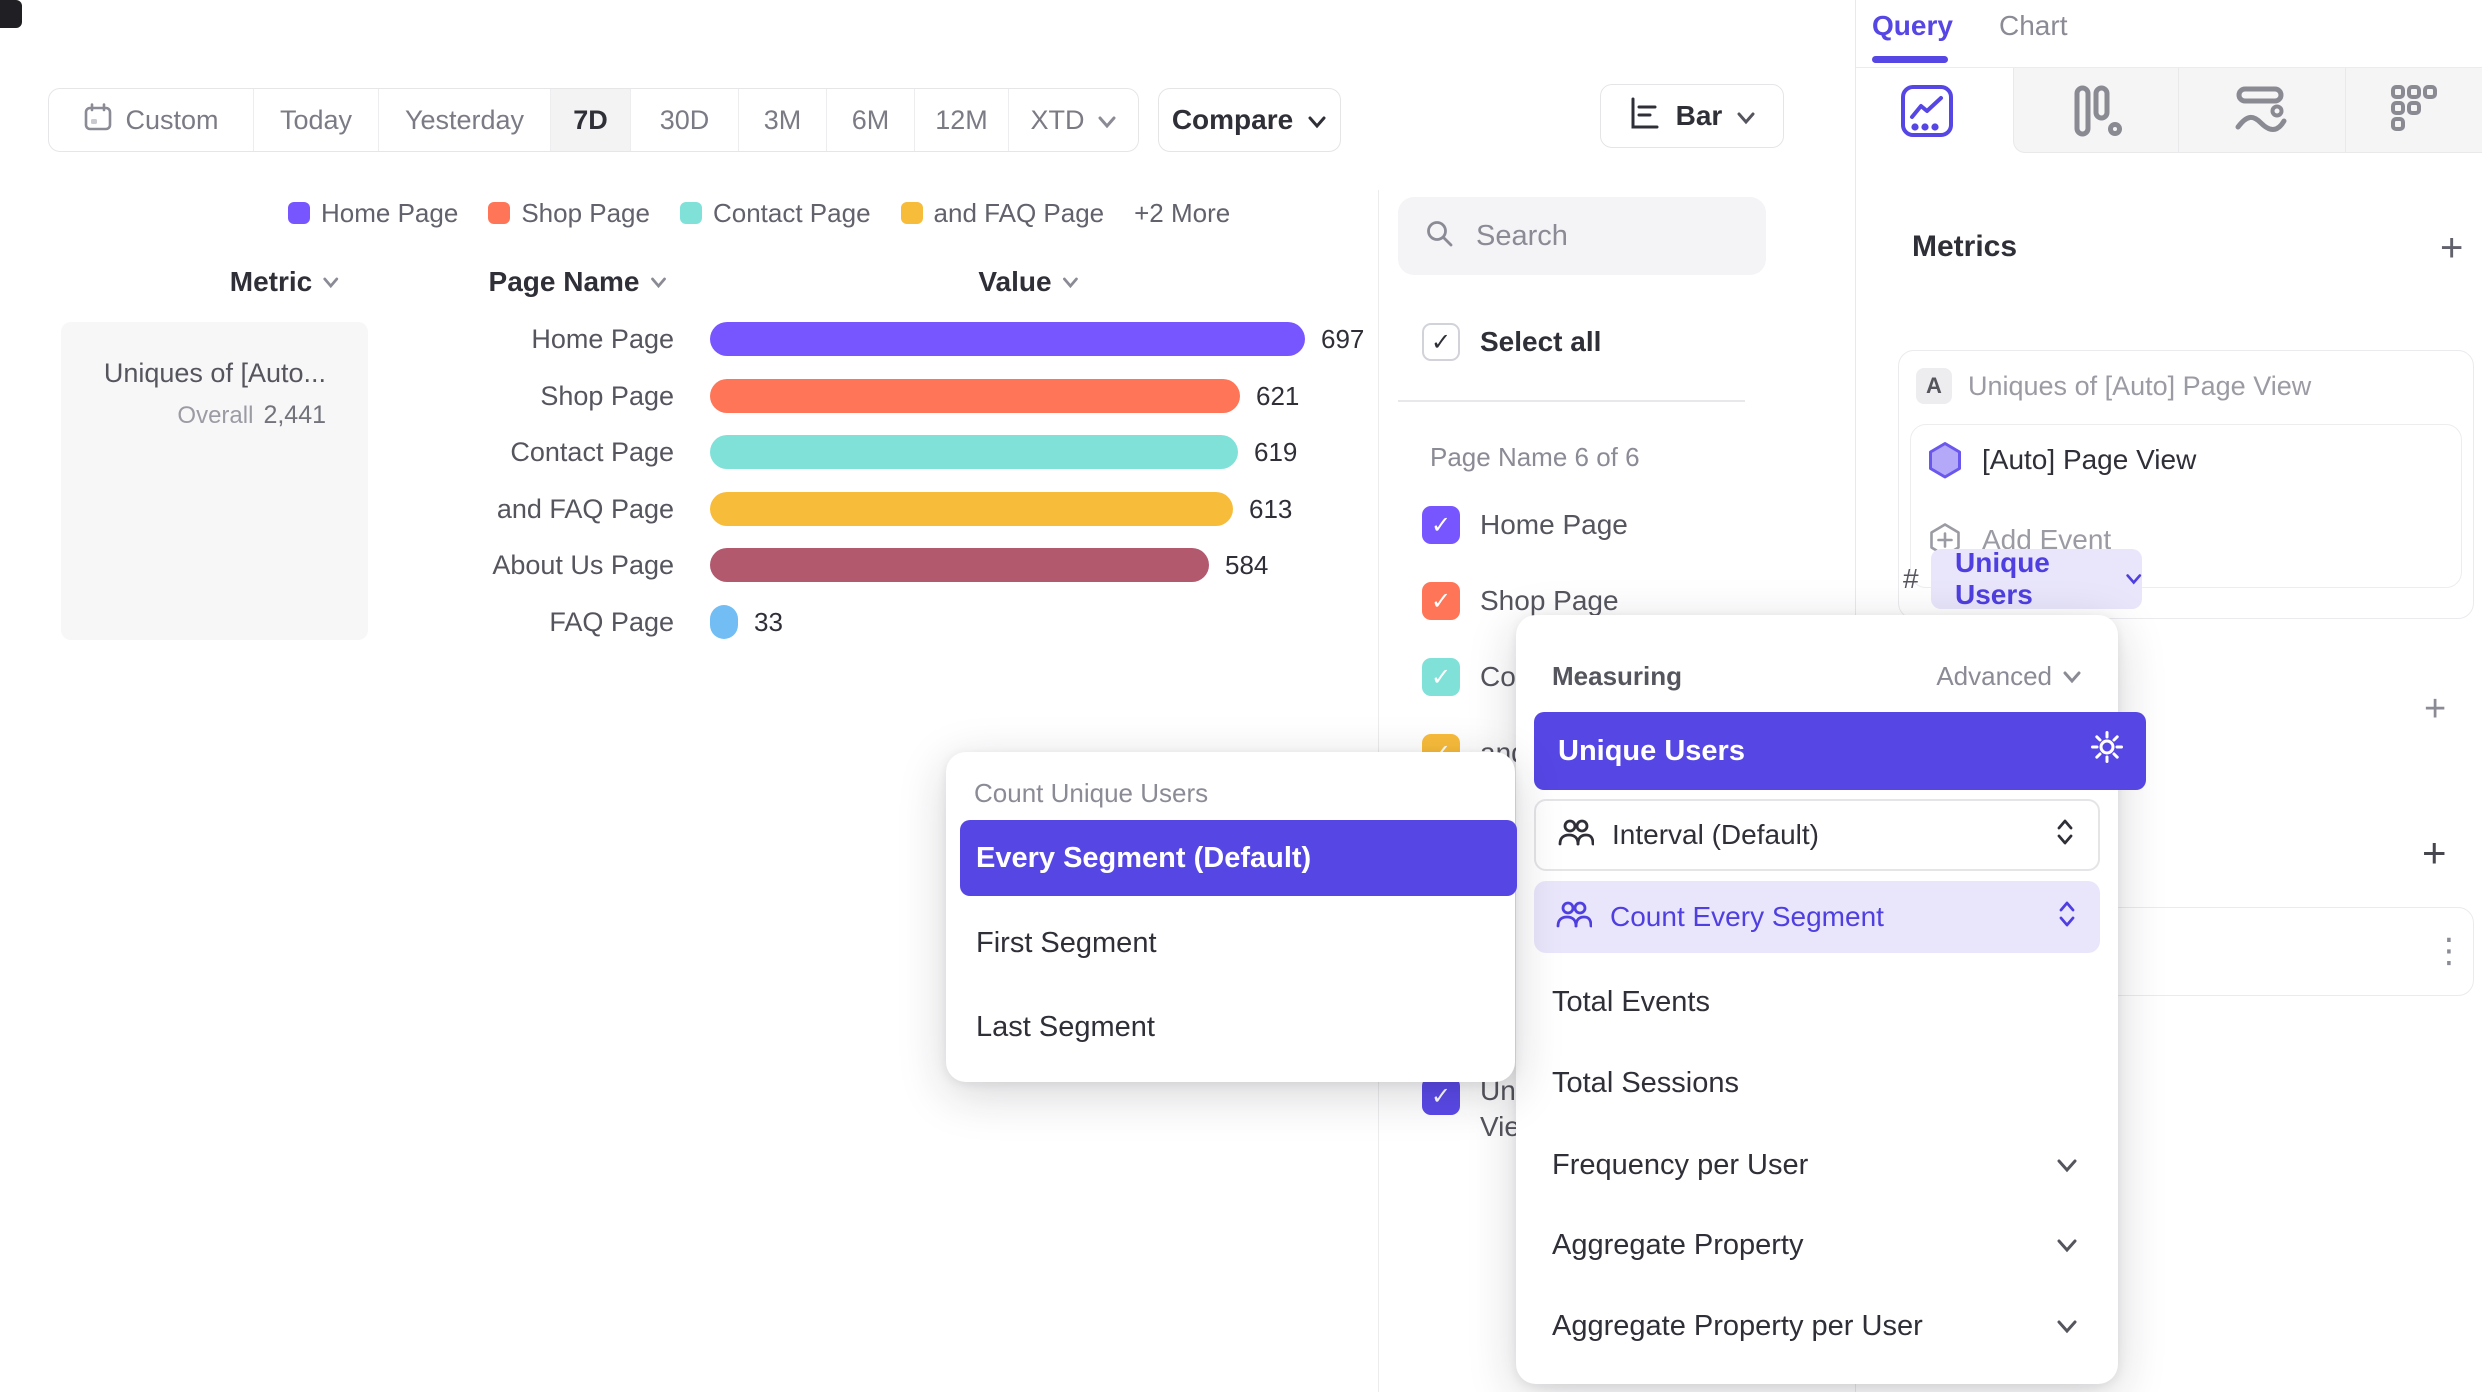 The image size is (2482, 1392). What do you see at coordinates (316, 120) in the screenshot?
I see `range-today-button: Today` at bounding box center [316, 120].